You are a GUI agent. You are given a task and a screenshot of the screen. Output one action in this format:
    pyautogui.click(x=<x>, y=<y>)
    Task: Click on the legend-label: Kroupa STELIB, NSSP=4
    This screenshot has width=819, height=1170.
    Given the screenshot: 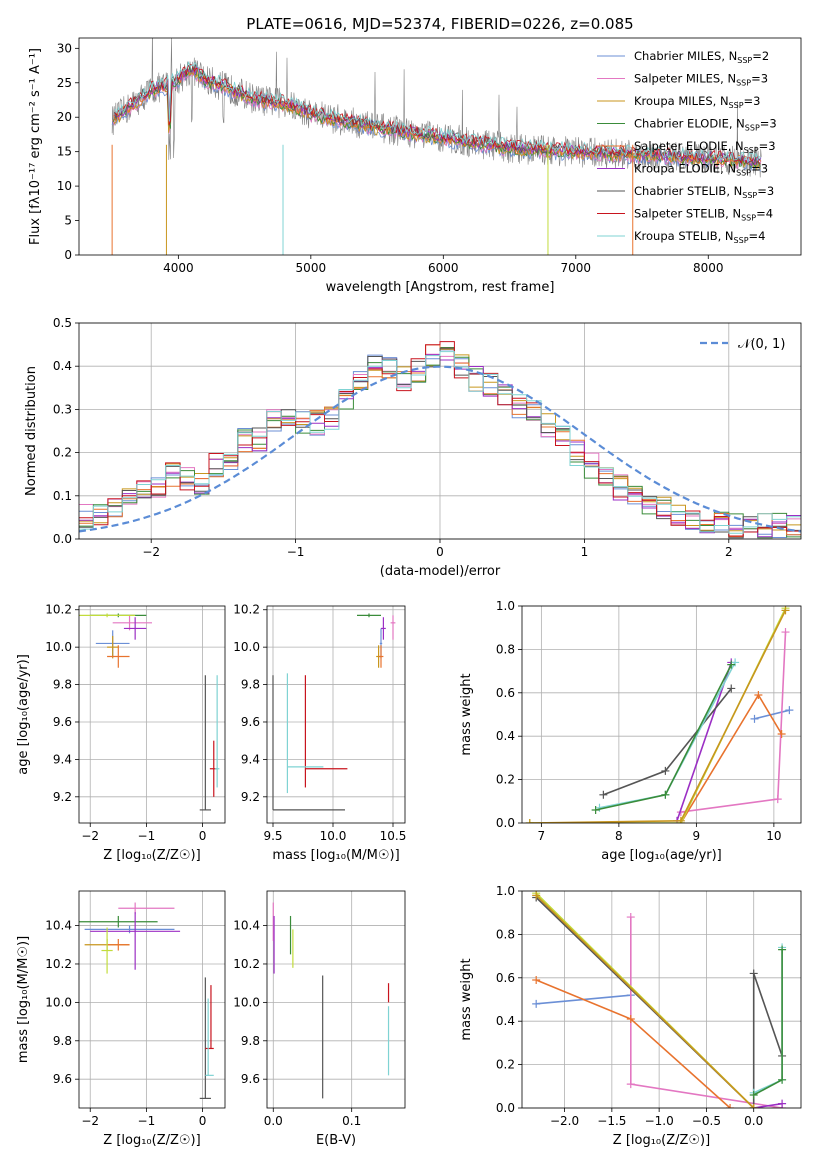 What is the action you would take?
    pyautogui.click(x=699, y=237)
    